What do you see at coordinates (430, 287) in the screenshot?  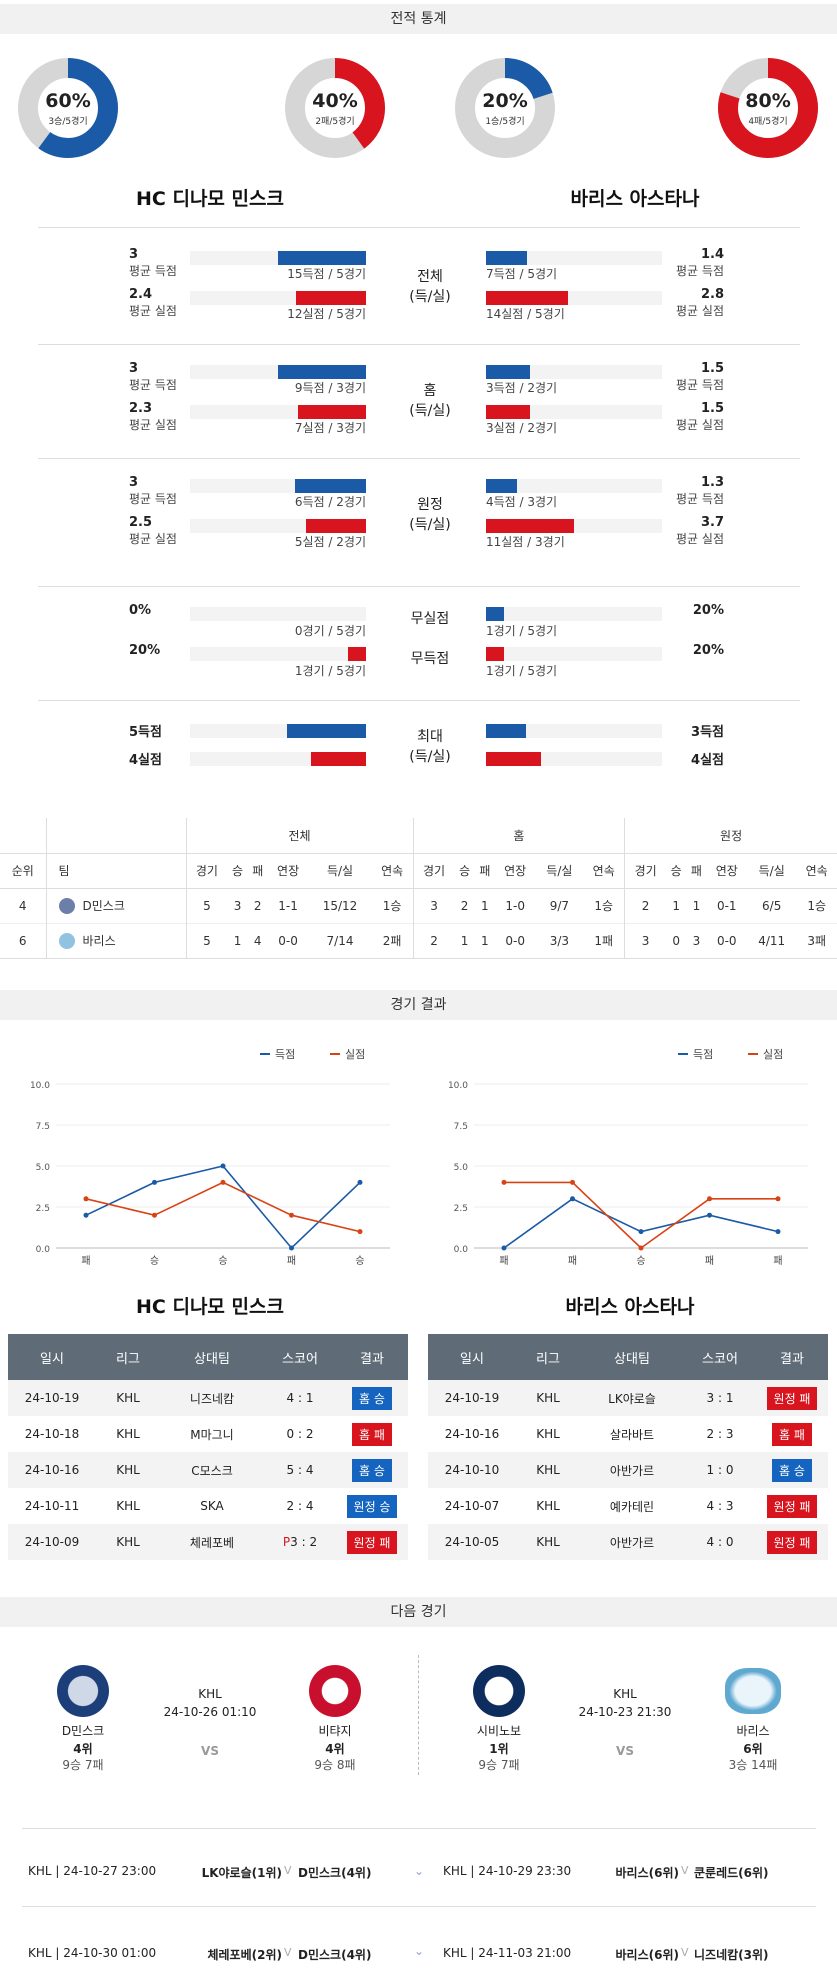 I see `stat-group-label: 전체 (득/실)` at bounding box center [430, 287].